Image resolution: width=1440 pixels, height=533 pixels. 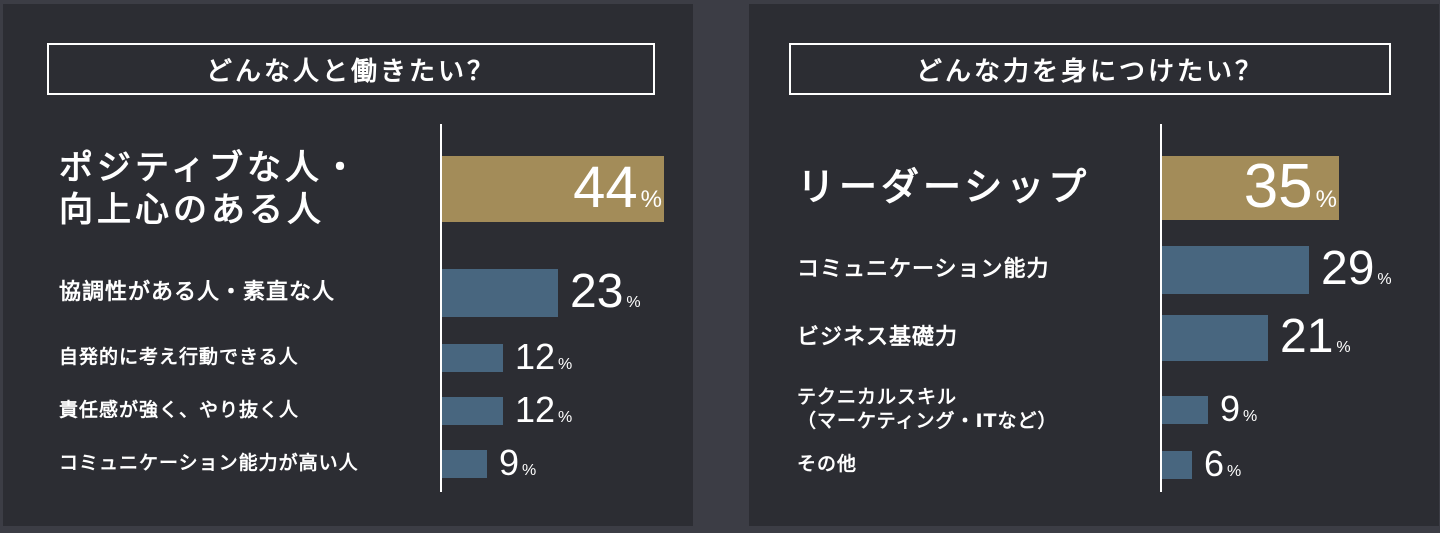 I want to click on value-label: 21%, so click(x=1315, y=337).